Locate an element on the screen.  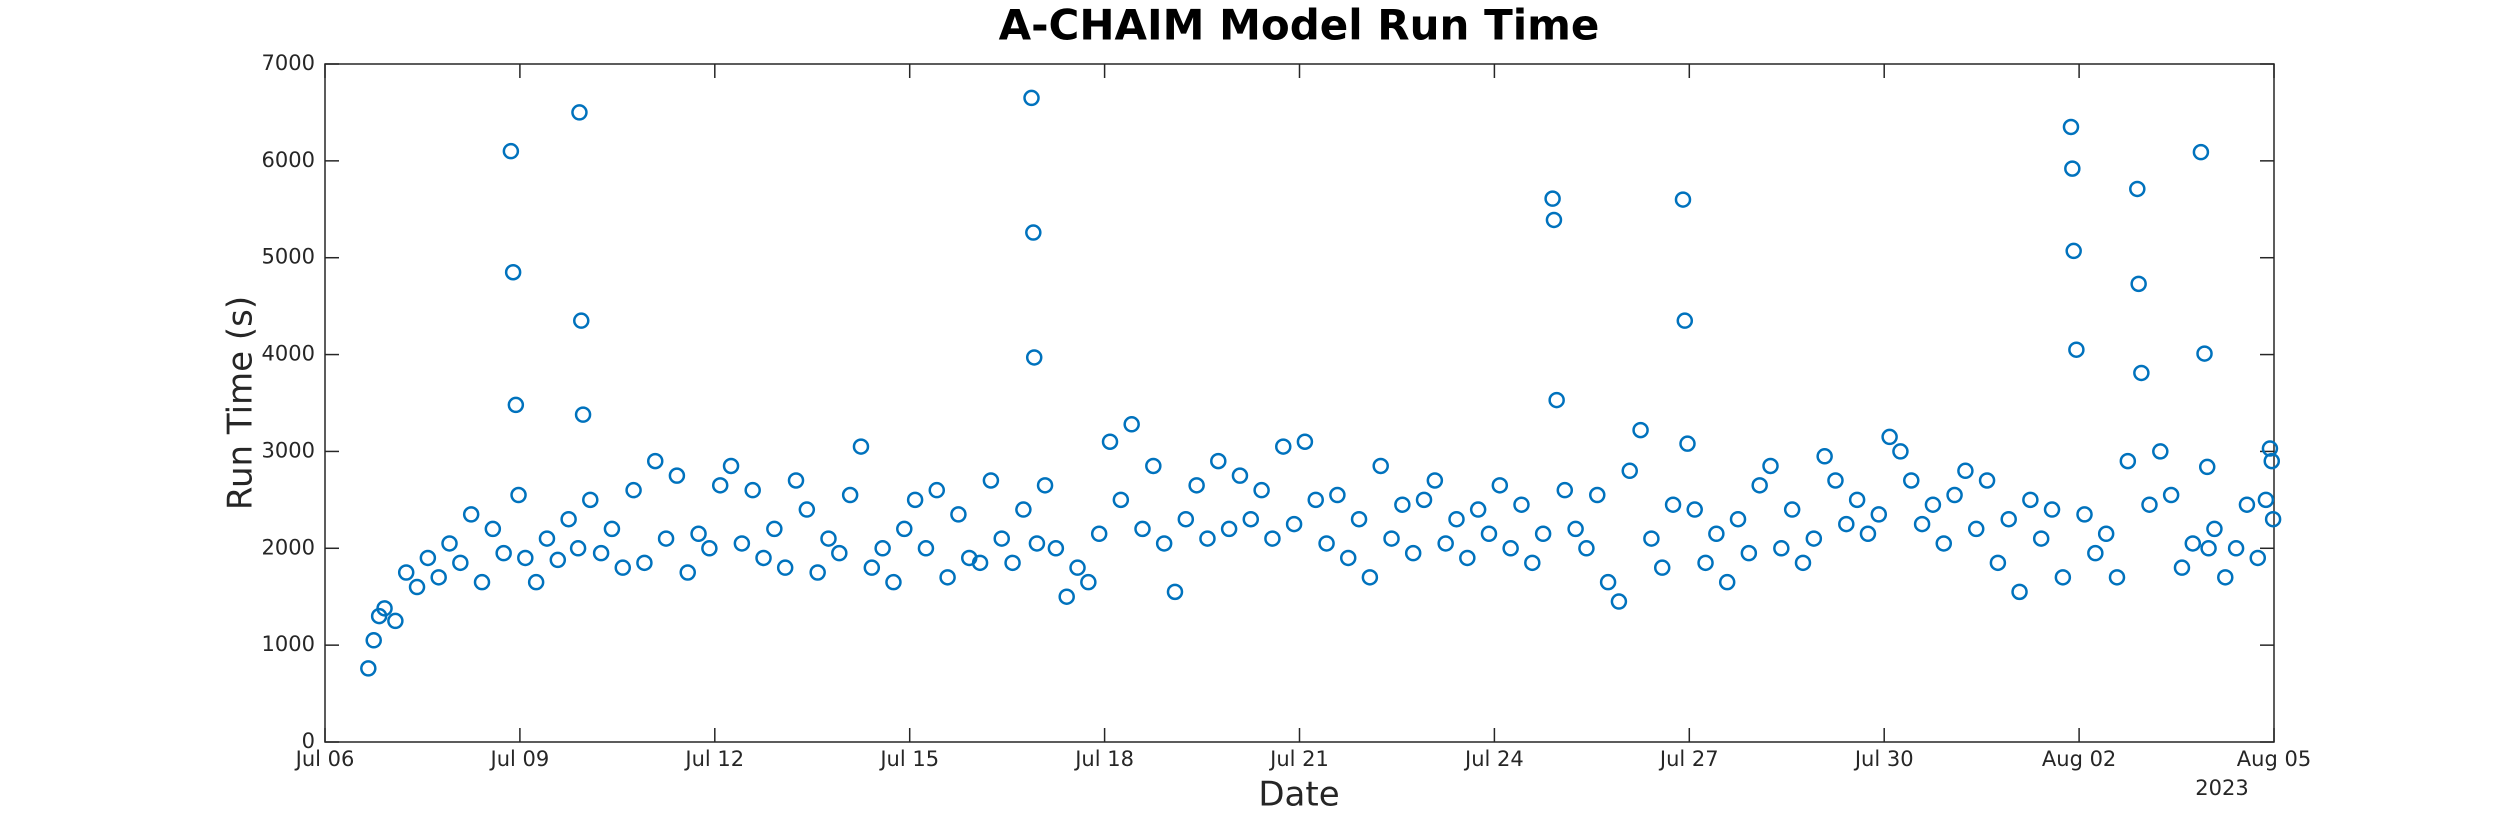
x-year-label: 2023 is located at coordinates (2221, 788).